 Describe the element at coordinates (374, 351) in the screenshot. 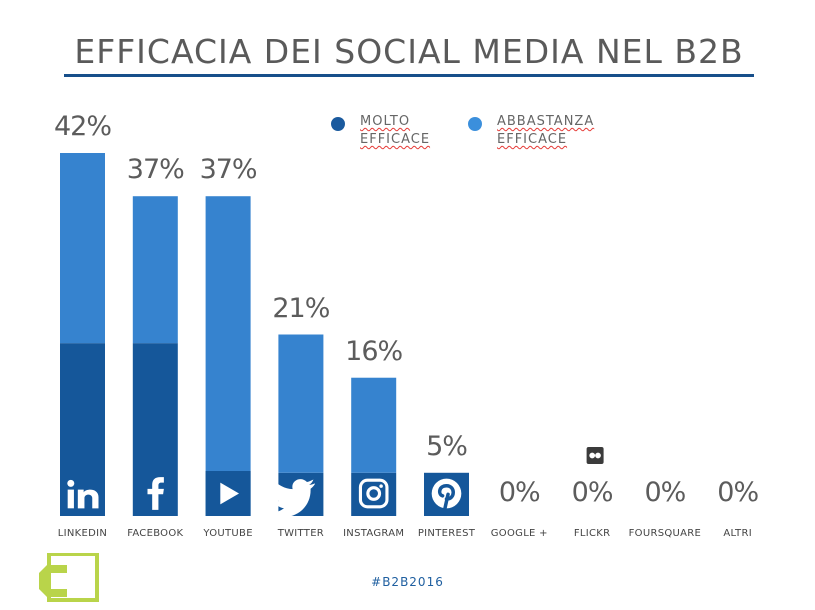

I see `value-label-instagram: 16%` at that location.